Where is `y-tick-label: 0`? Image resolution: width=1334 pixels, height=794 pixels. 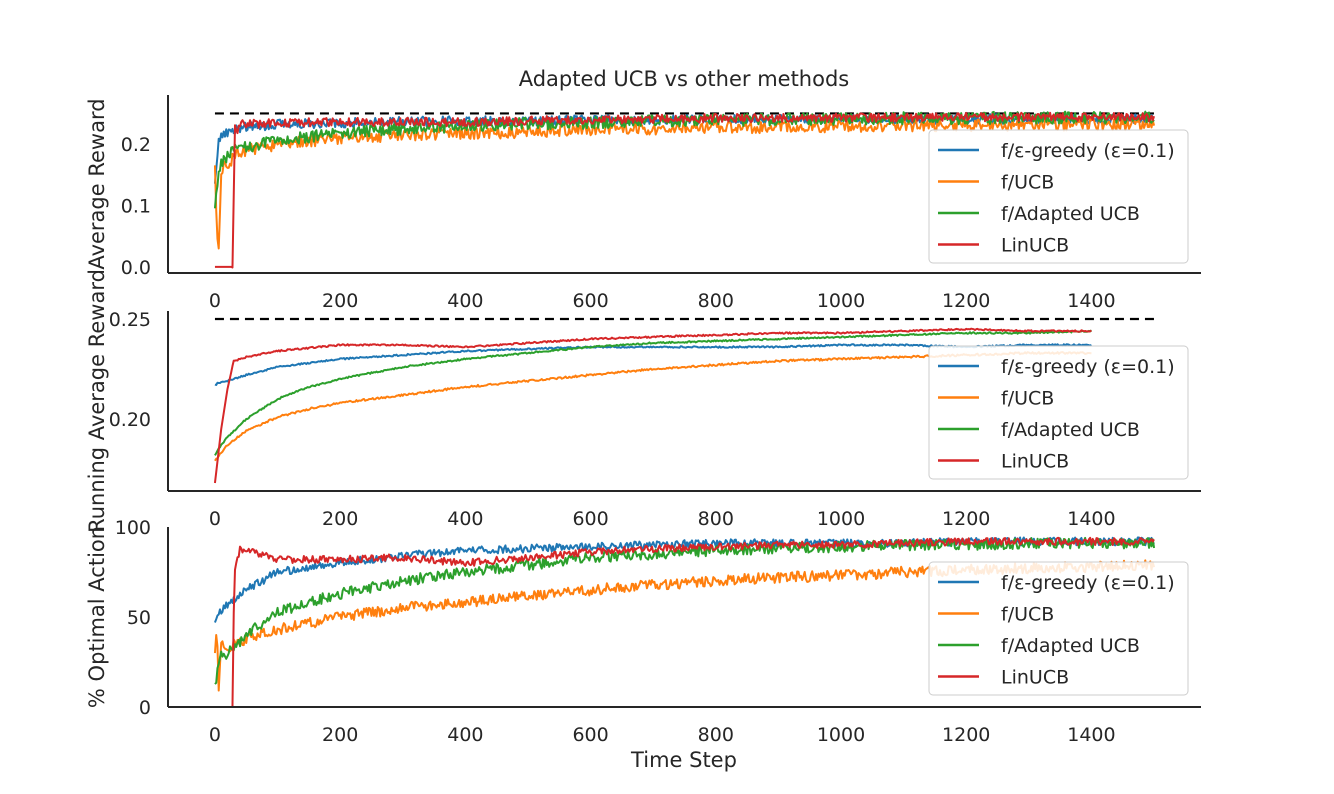
y-tick-label: 0 is located at coordinates (145, 708).